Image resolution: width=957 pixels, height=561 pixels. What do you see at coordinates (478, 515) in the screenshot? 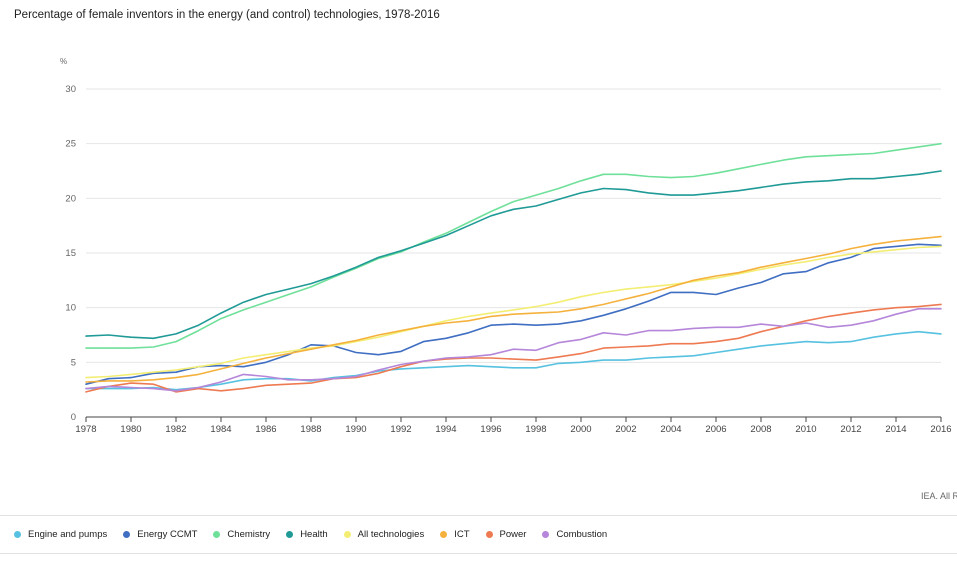
I see `legend-divider` at bounding box center [478, 515].